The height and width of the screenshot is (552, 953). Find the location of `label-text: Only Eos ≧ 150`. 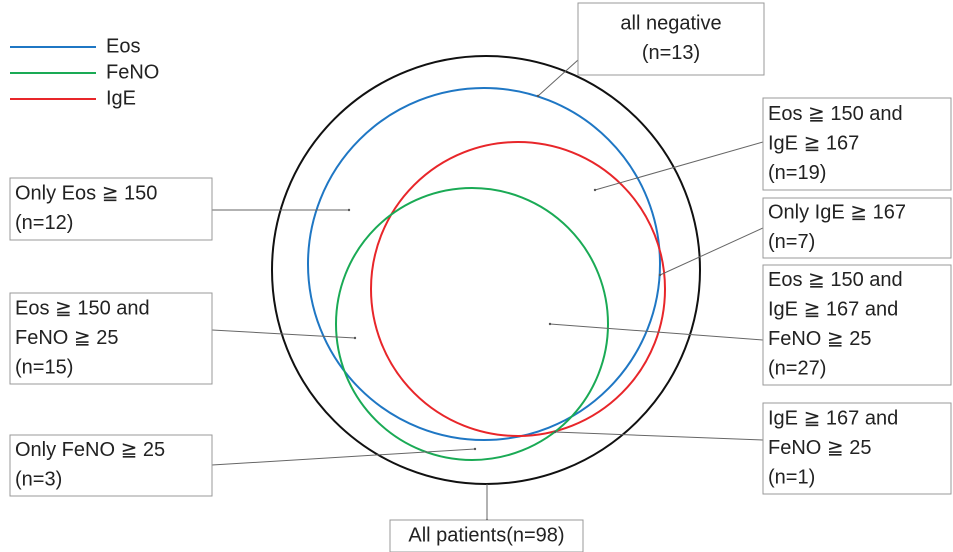

label-text: Only Eos ≧ 150 is located at coordinates (86, 194).